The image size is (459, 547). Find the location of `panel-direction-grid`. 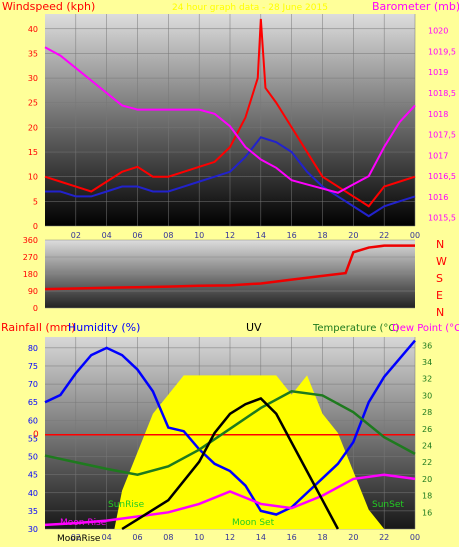

panel-direction-grid is located at coordinates (230, 274).